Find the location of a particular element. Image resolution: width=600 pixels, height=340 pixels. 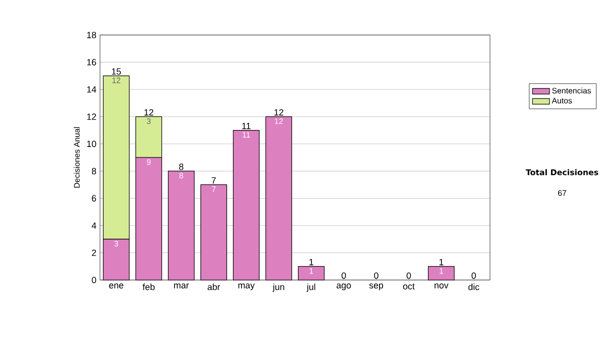

total-label: 7 is located at coordinates (214, 180).